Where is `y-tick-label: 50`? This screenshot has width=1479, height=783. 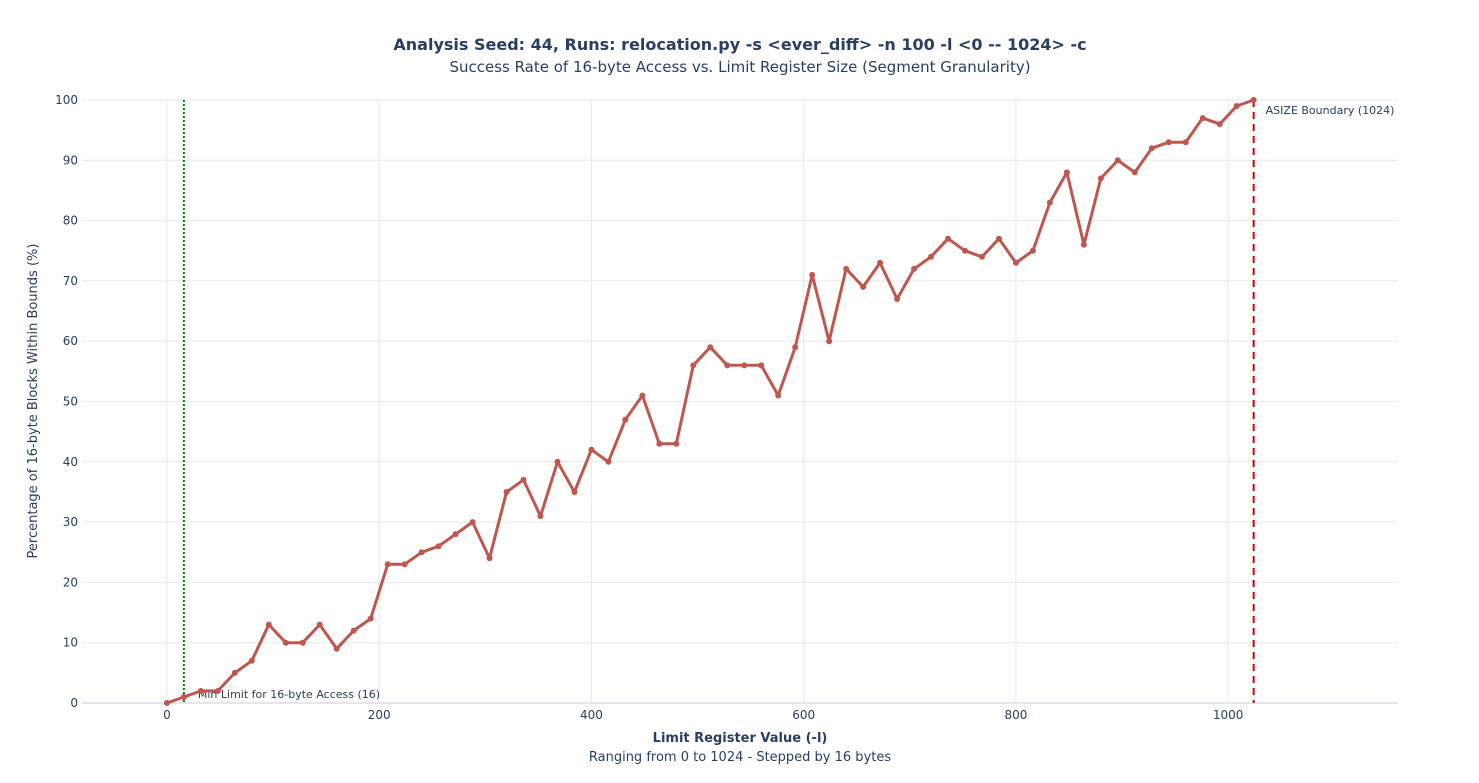 y-tick-label: 50 is located at coordinates (70, 402).